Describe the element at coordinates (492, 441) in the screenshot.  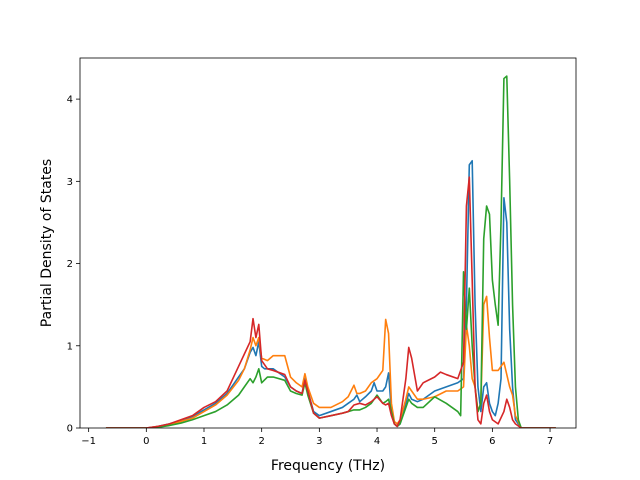
I see `x-tick-label: 6` at that location.